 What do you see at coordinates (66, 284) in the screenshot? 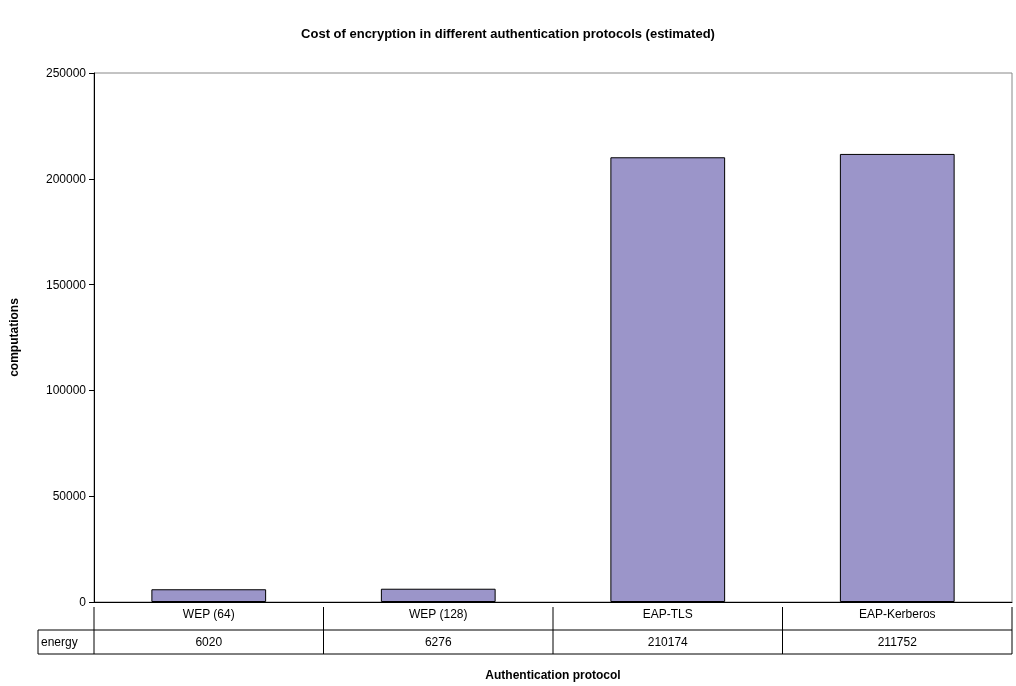
I see `y-tick-label: 150000` at bounding box center [66, 284].